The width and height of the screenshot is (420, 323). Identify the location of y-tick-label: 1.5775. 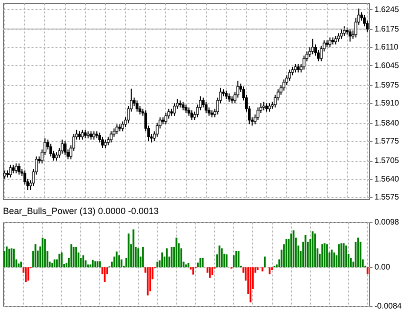
(387, 141).